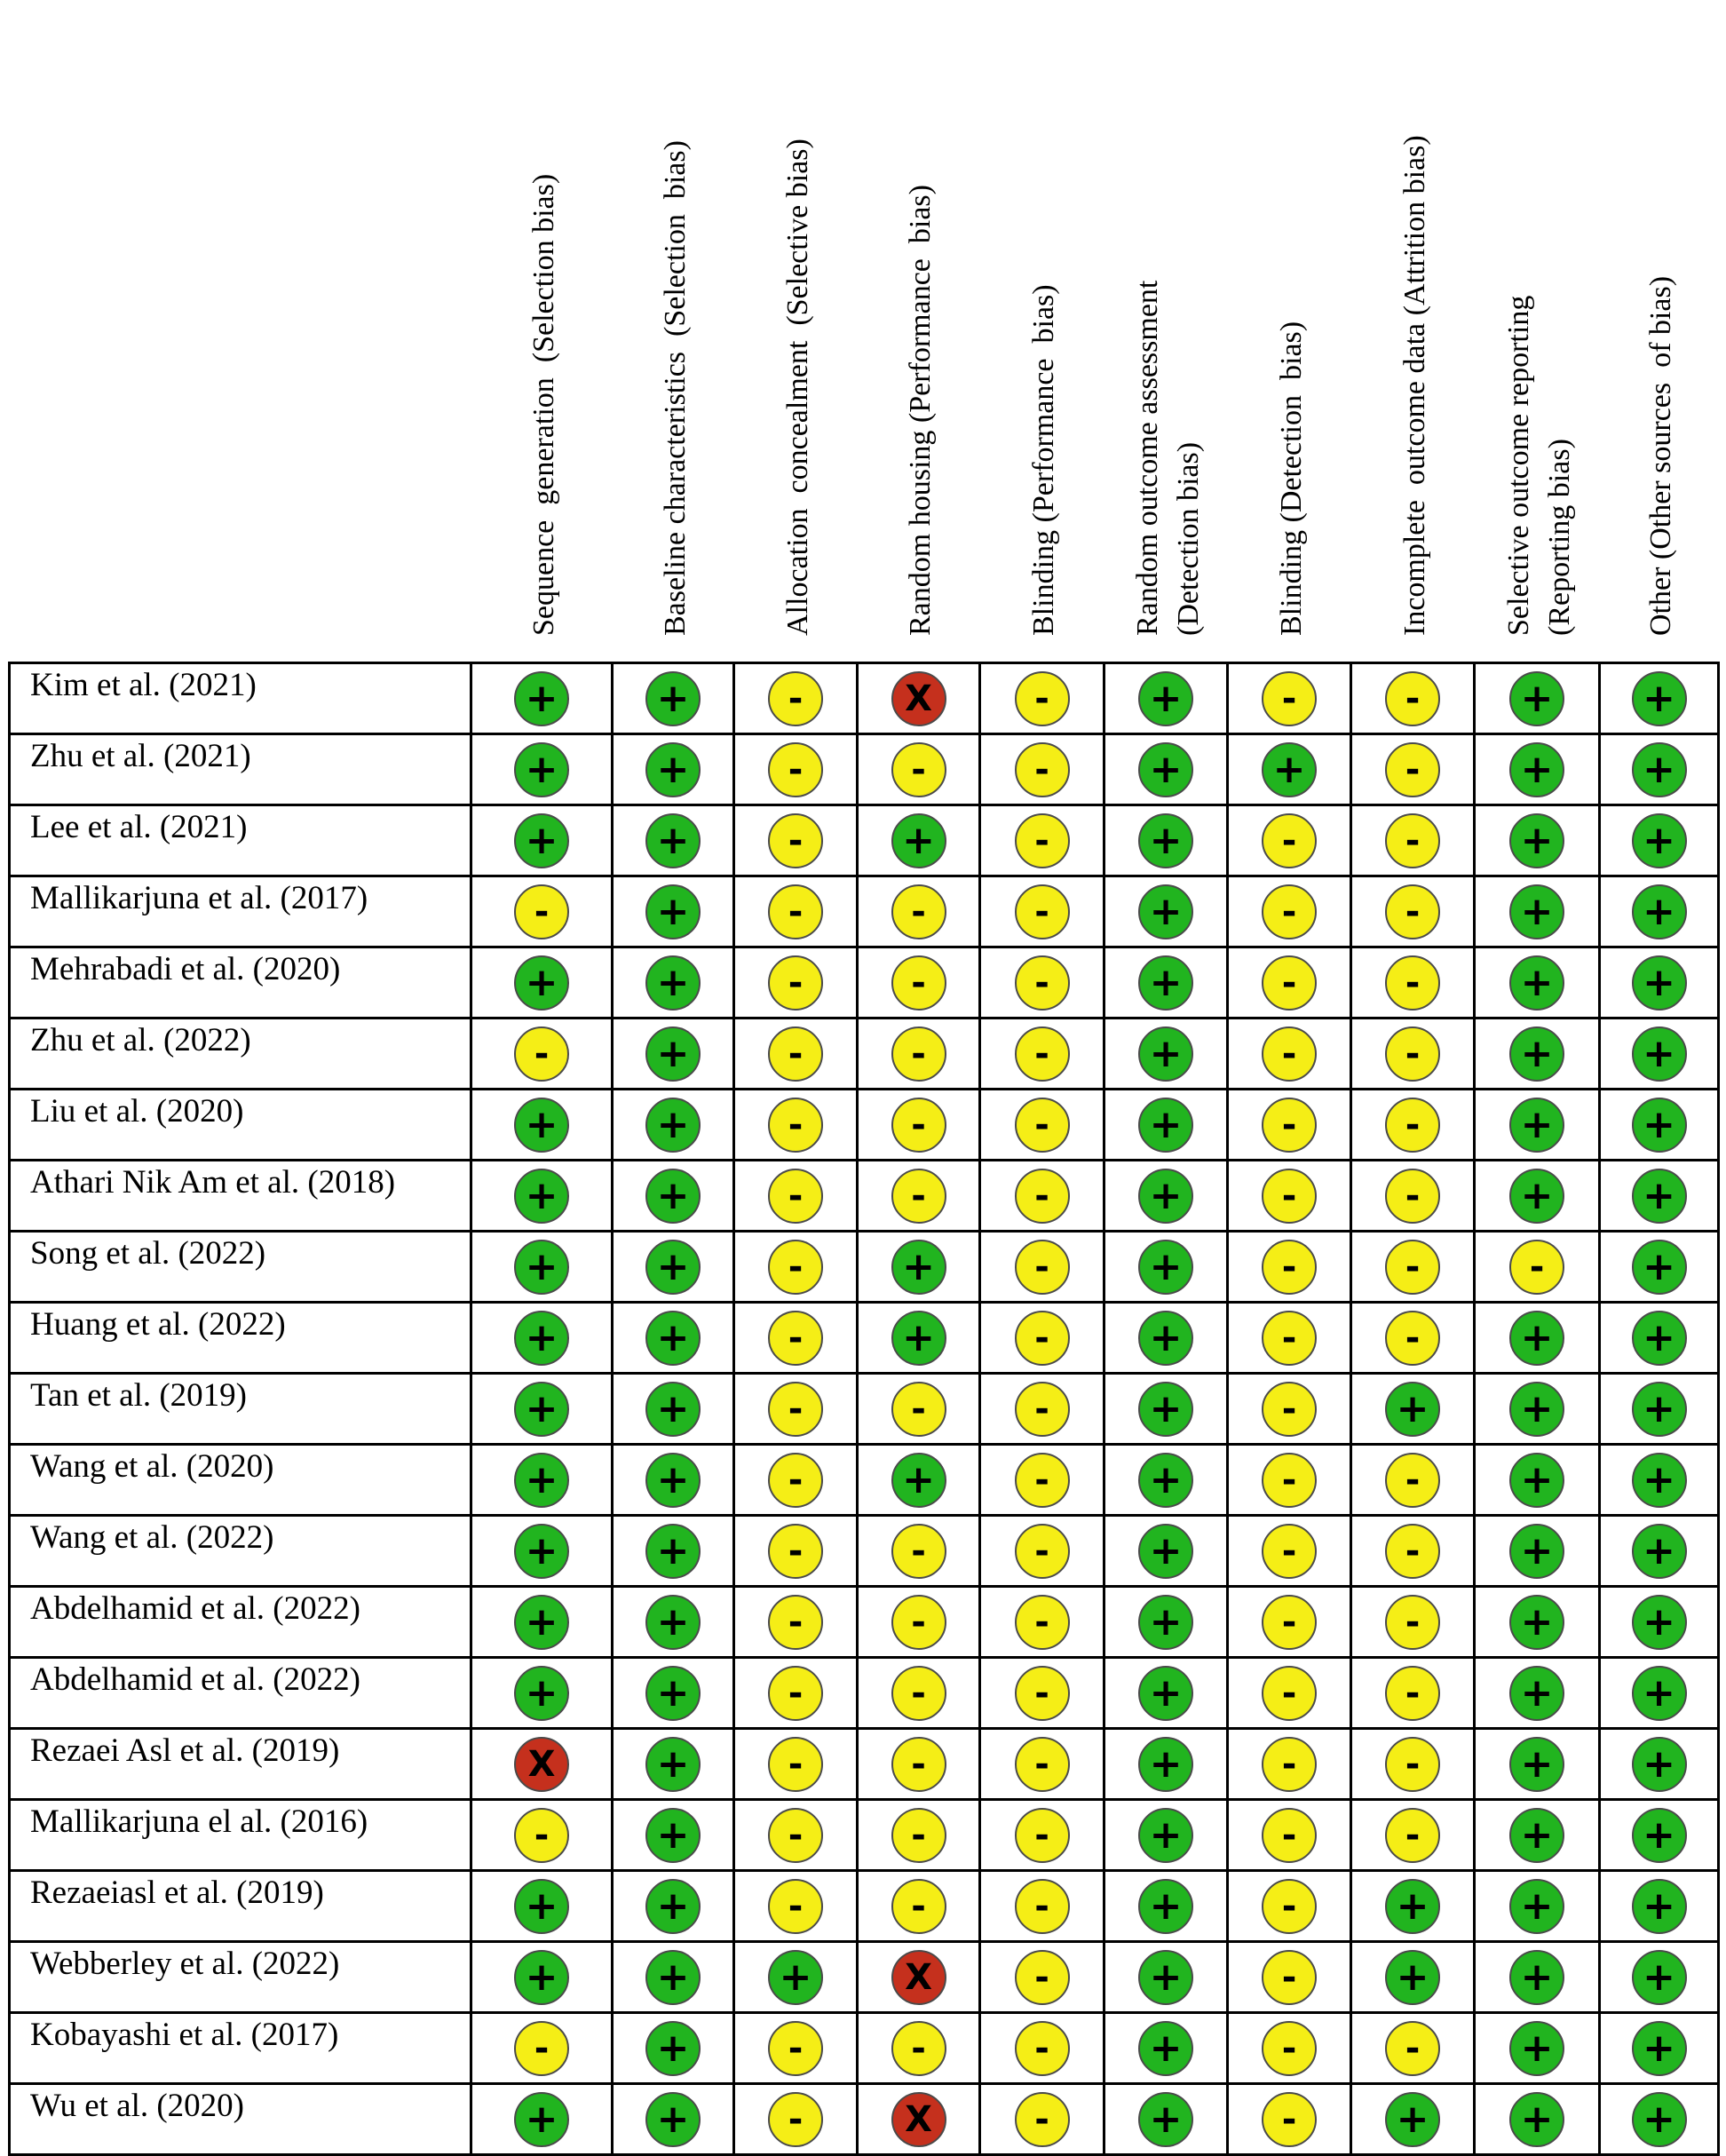 Image resolution: width=1726 pixels, height=2156 pixels. I want to click on table-row: Lee et al. (2021) + + - + - + - - + +, so click(864, 840).